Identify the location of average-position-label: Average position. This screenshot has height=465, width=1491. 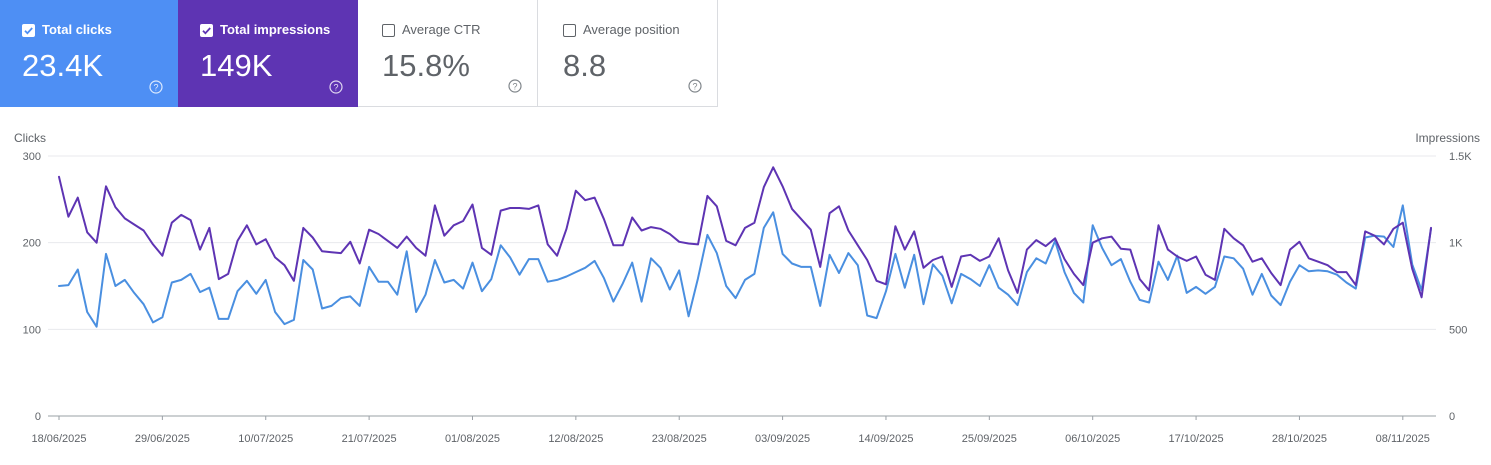
(631, 29).